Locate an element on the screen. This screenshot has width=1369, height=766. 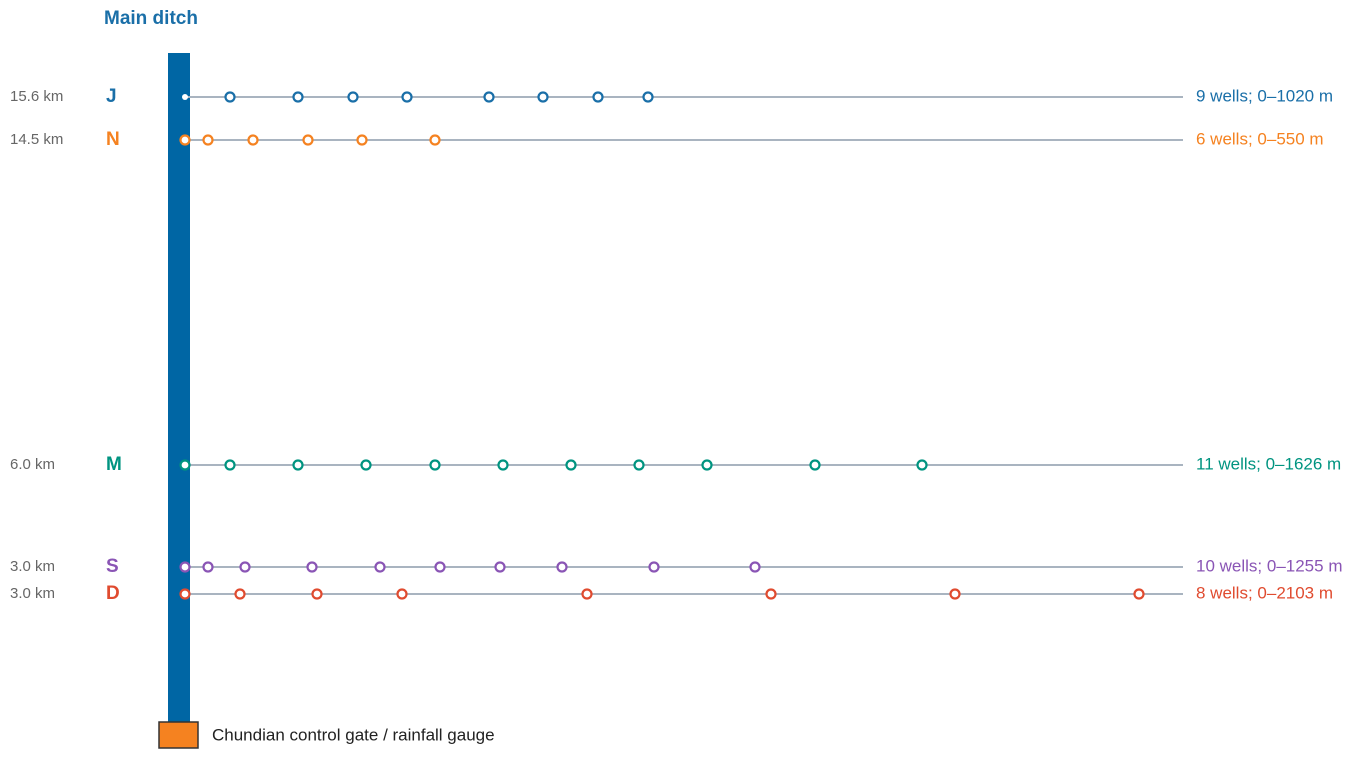
transect-summary: 8 wells; 0–2103 m is located at coordinates (1264, 592).